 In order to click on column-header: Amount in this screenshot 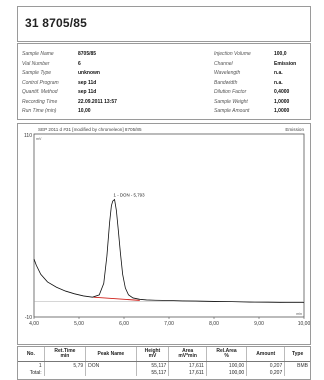, I will do `click(266, 354)`.